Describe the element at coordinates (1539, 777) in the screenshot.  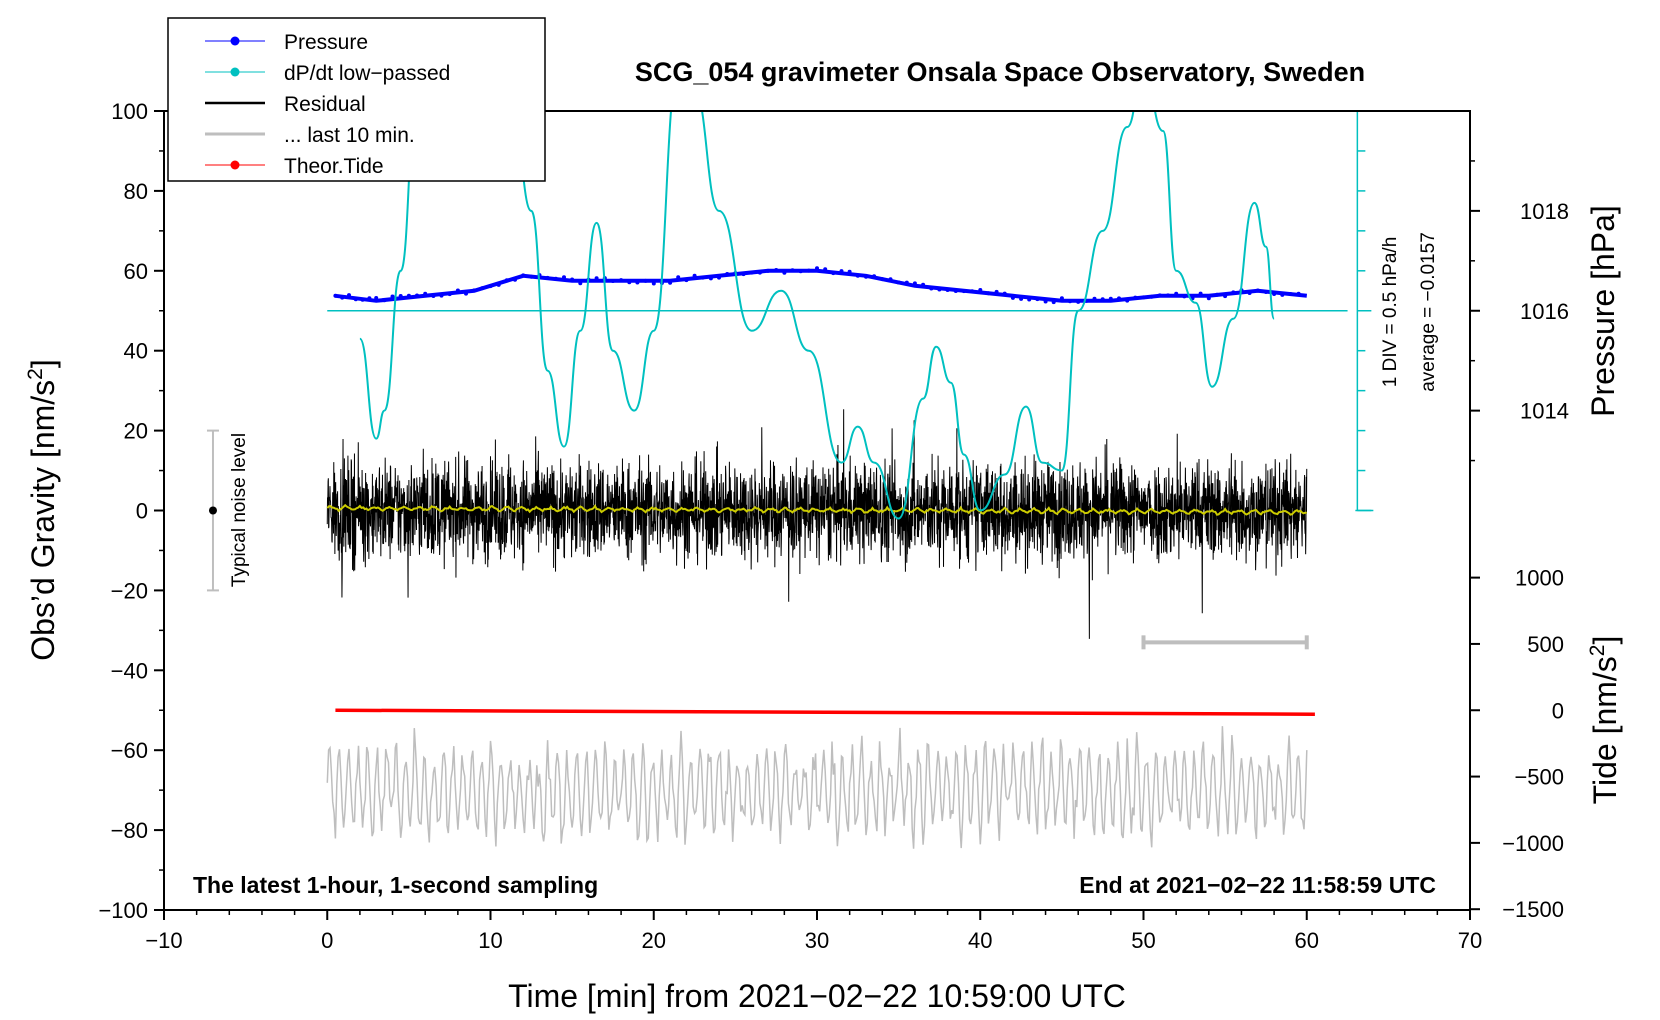
I see `tide-tick-label: −500` at that location.